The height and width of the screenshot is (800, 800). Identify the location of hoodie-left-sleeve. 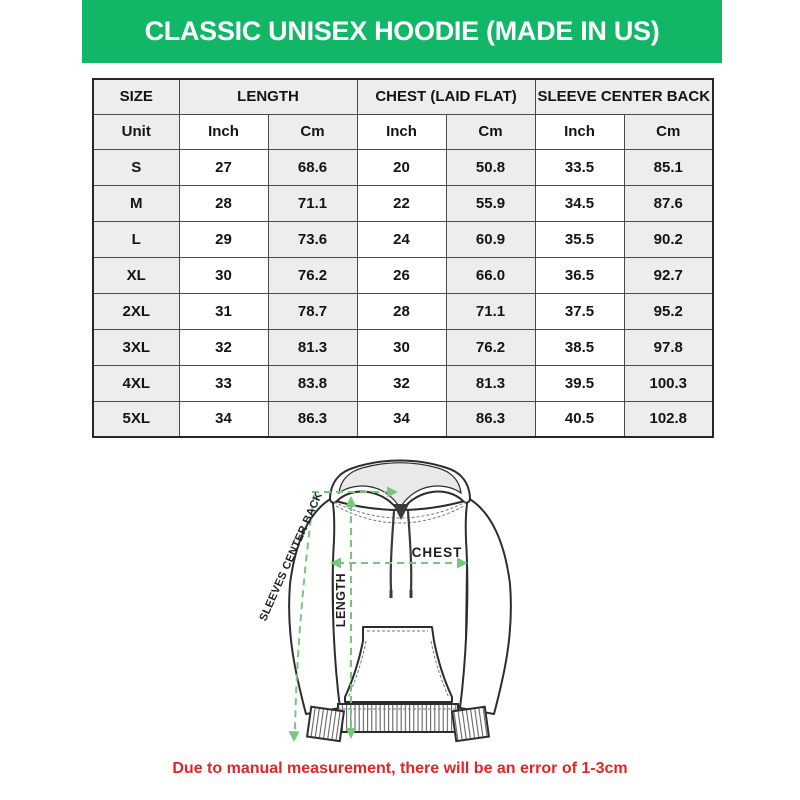
(314, 606).